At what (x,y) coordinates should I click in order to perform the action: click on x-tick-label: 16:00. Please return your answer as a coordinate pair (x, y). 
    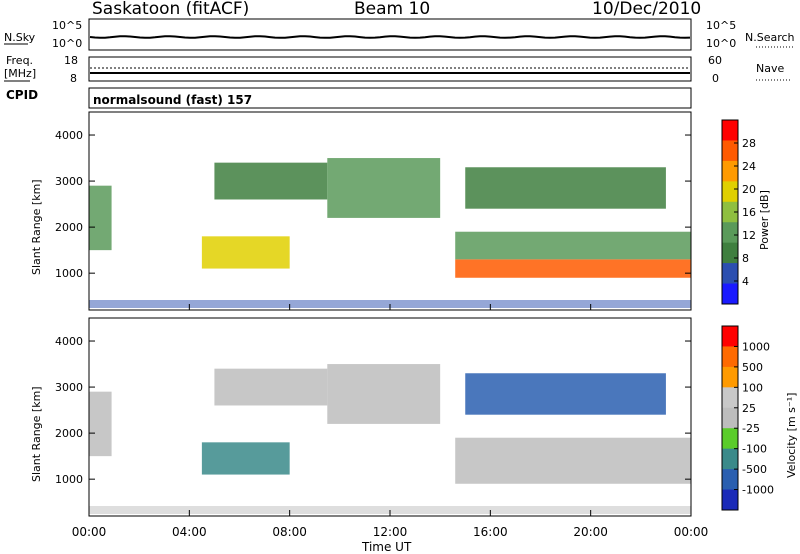
    Looking at the image, I should click on (490, 532).